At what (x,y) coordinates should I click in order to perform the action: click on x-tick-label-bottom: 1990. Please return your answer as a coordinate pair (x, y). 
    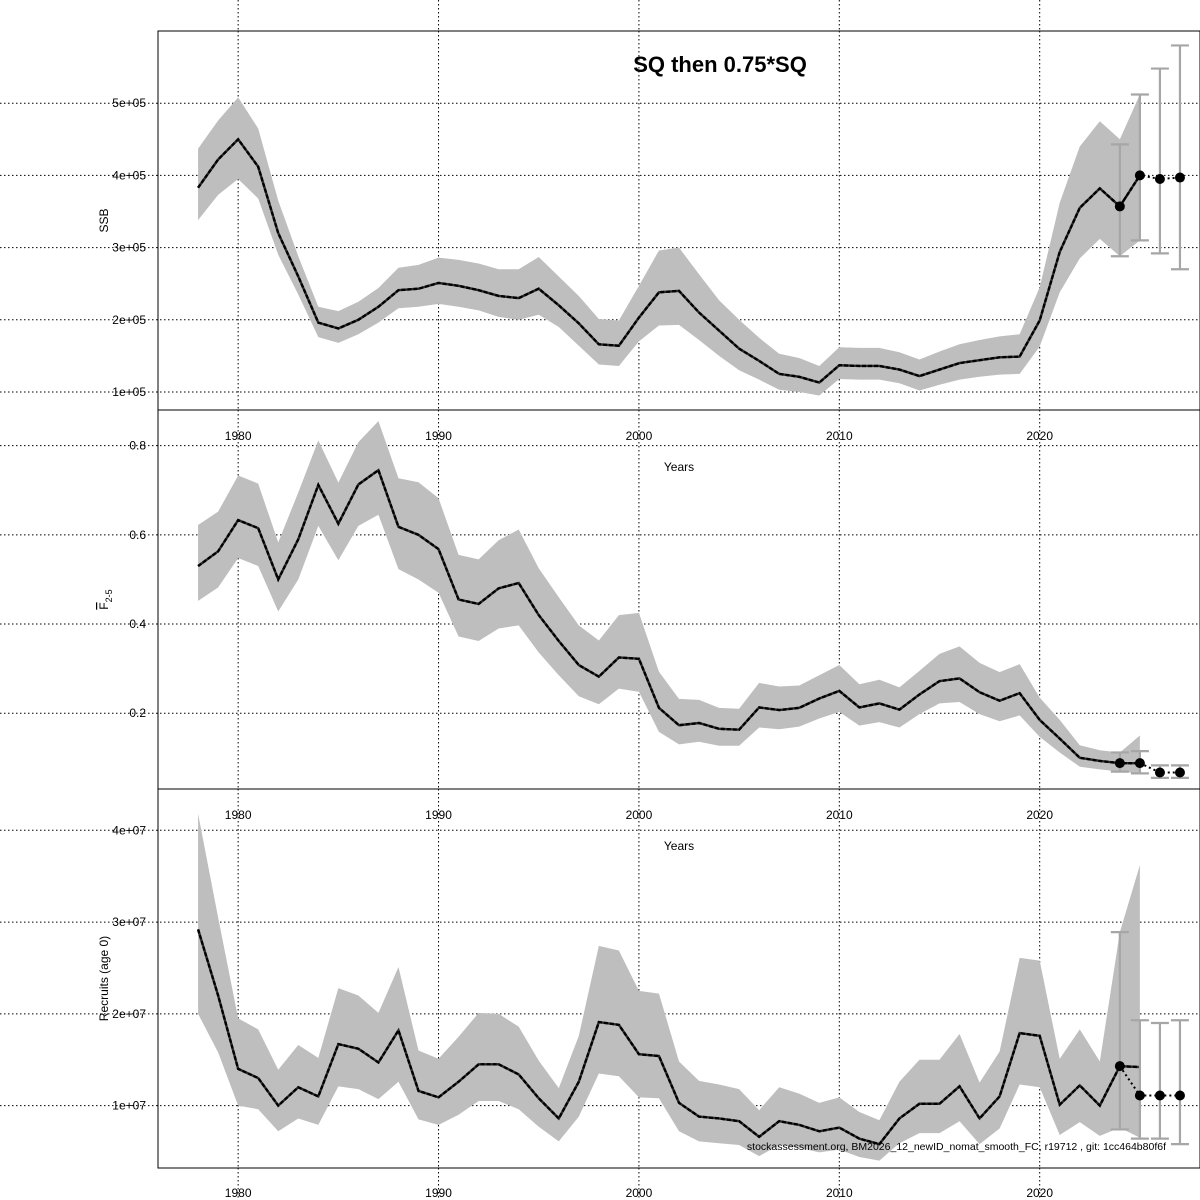
    Looking at the image, I should click on (438, 1193).